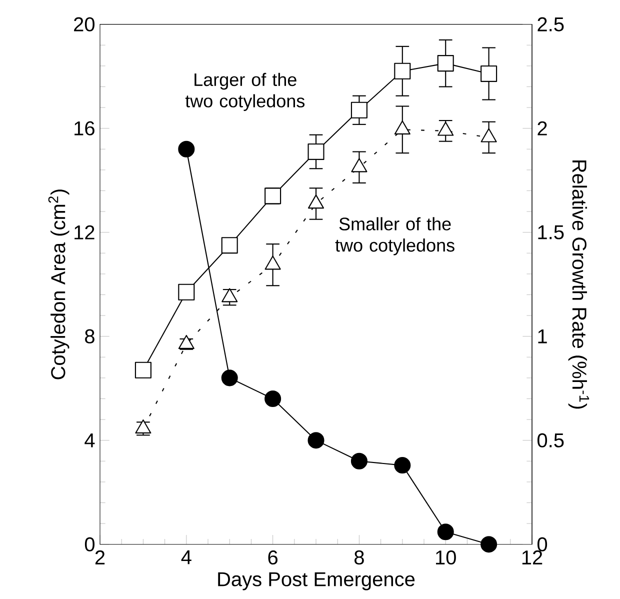  I want to click on y2-tick-label: 0, so click(542, 544).